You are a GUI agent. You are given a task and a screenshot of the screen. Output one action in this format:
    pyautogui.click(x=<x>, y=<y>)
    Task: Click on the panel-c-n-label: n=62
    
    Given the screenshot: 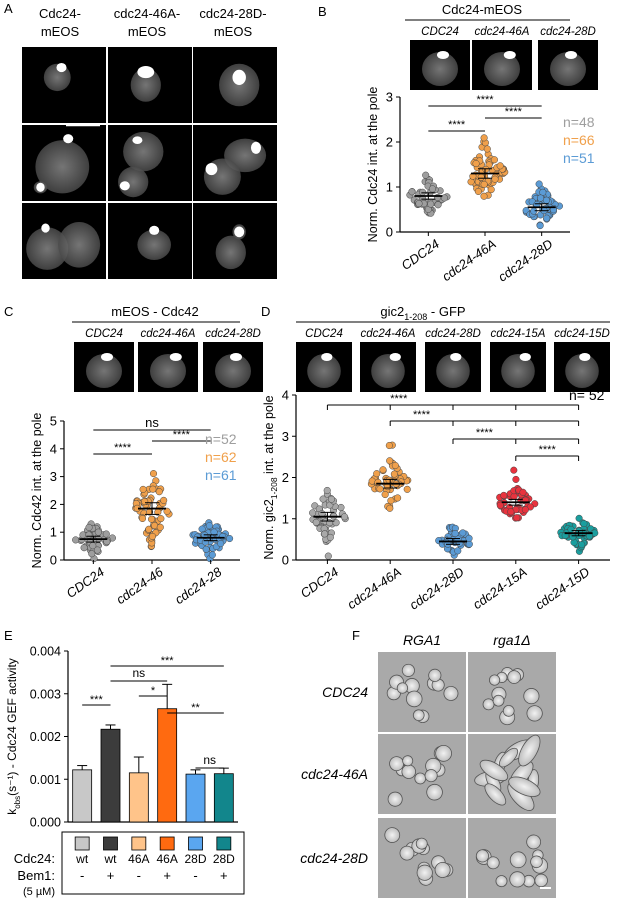 What is the action you would take?
    pyautogui.click(x=221, y=457)
    